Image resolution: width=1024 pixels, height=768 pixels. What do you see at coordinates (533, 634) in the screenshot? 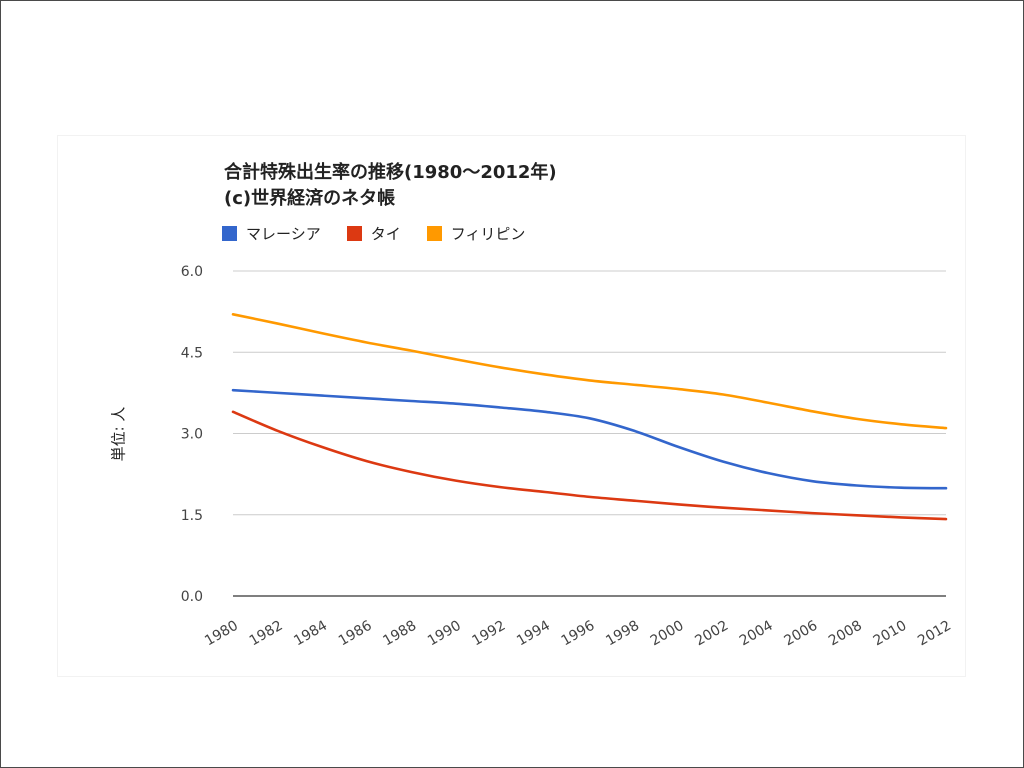
I see `x-tick-label: 1994` at bounding box center [533, 634].